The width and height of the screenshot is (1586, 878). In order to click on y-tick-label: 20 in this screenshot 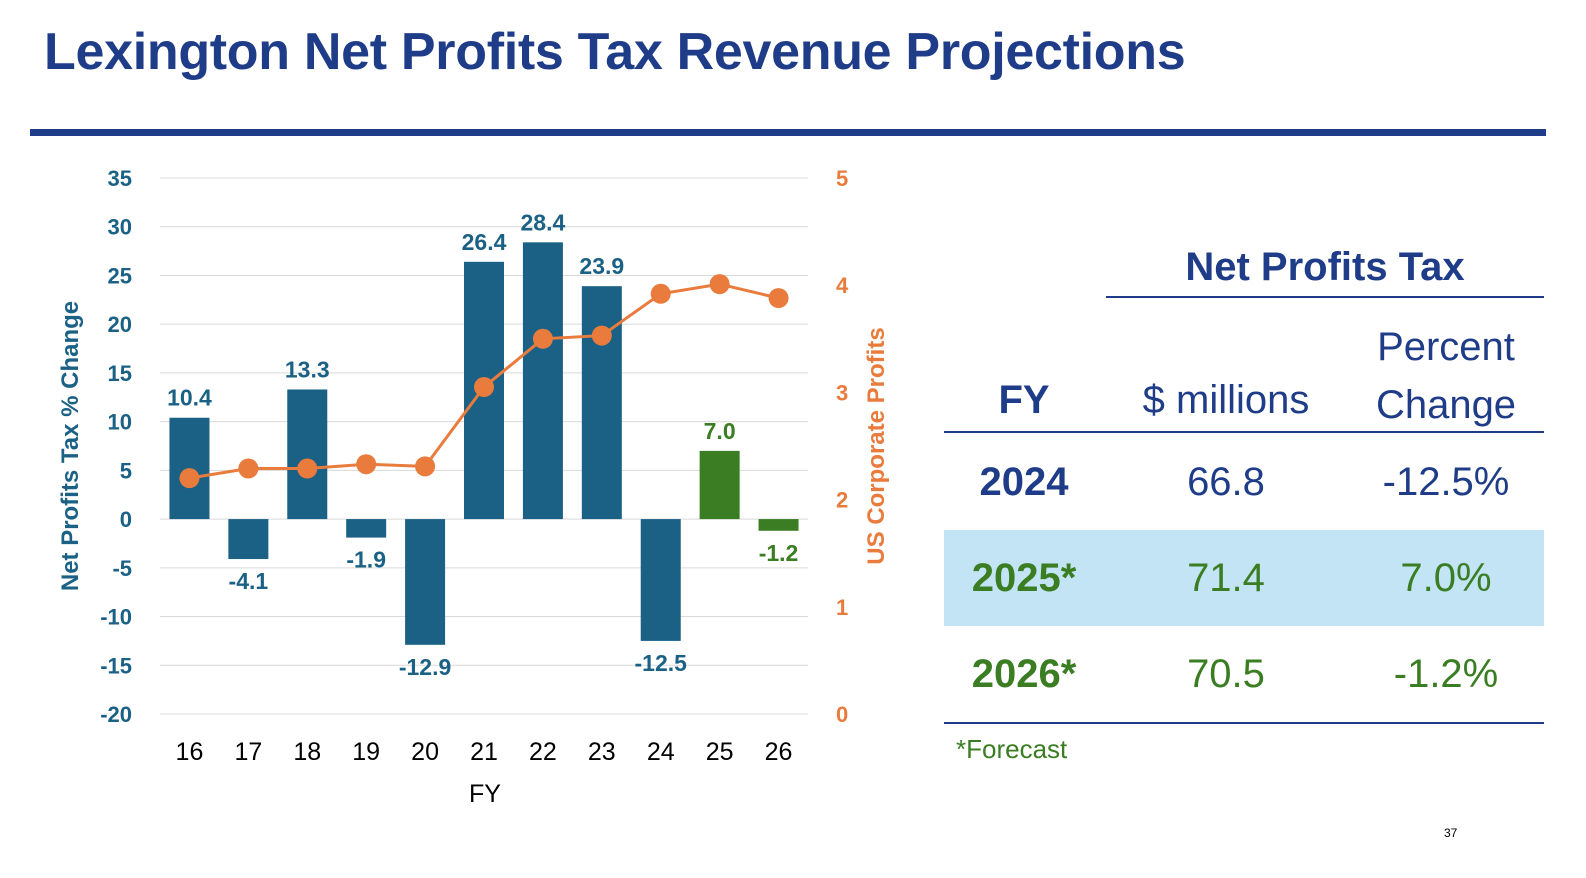, I will do `click(120, 324)`.